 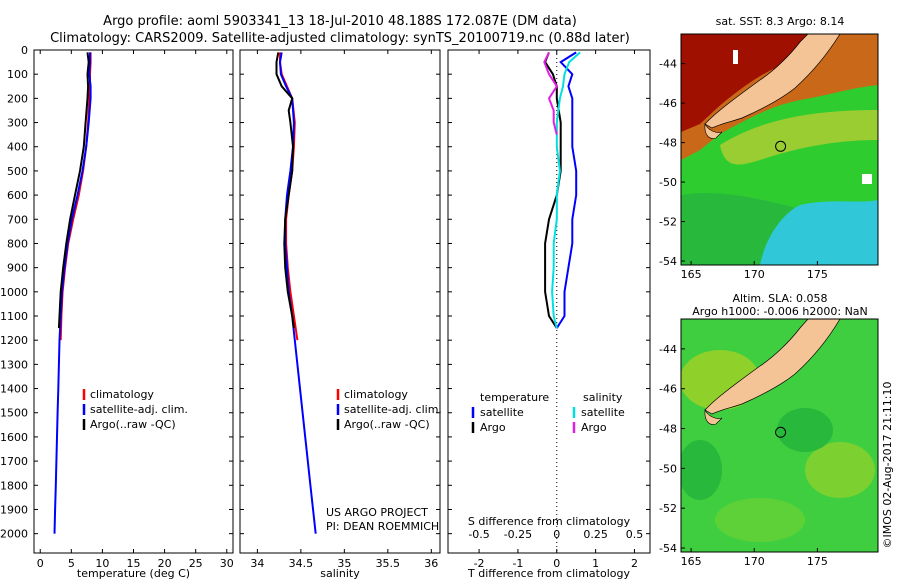 What do you see at coordinates (14, 485) in the screenshot?
I see `depth-tick-label: 1800` at bounding box center [14, 485].